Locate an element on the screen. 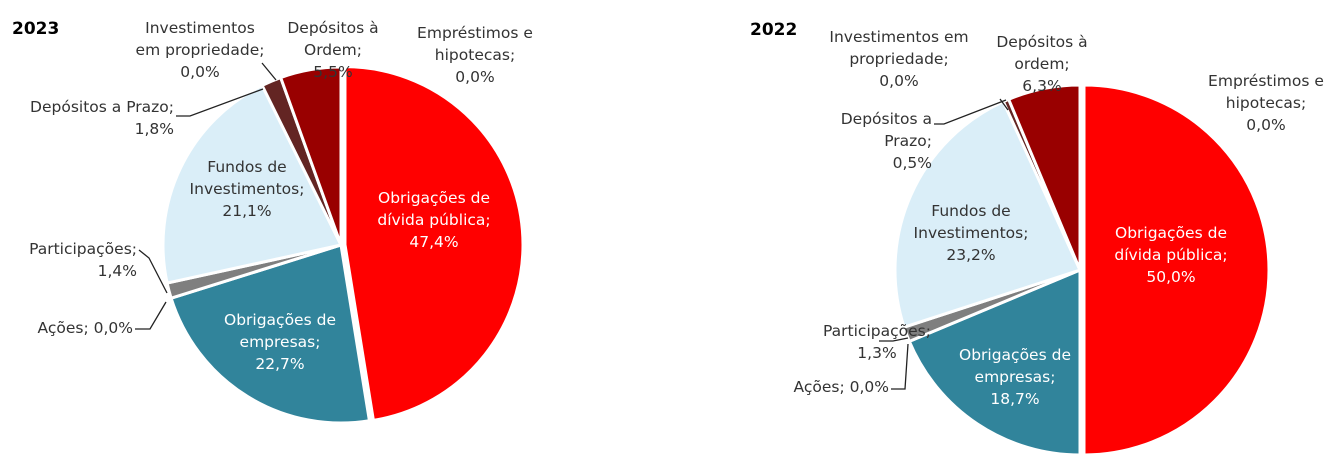 This screenshot has width=1341, height=456. slice-label: Participações; 1,3% is located at coordinates (877, 342).